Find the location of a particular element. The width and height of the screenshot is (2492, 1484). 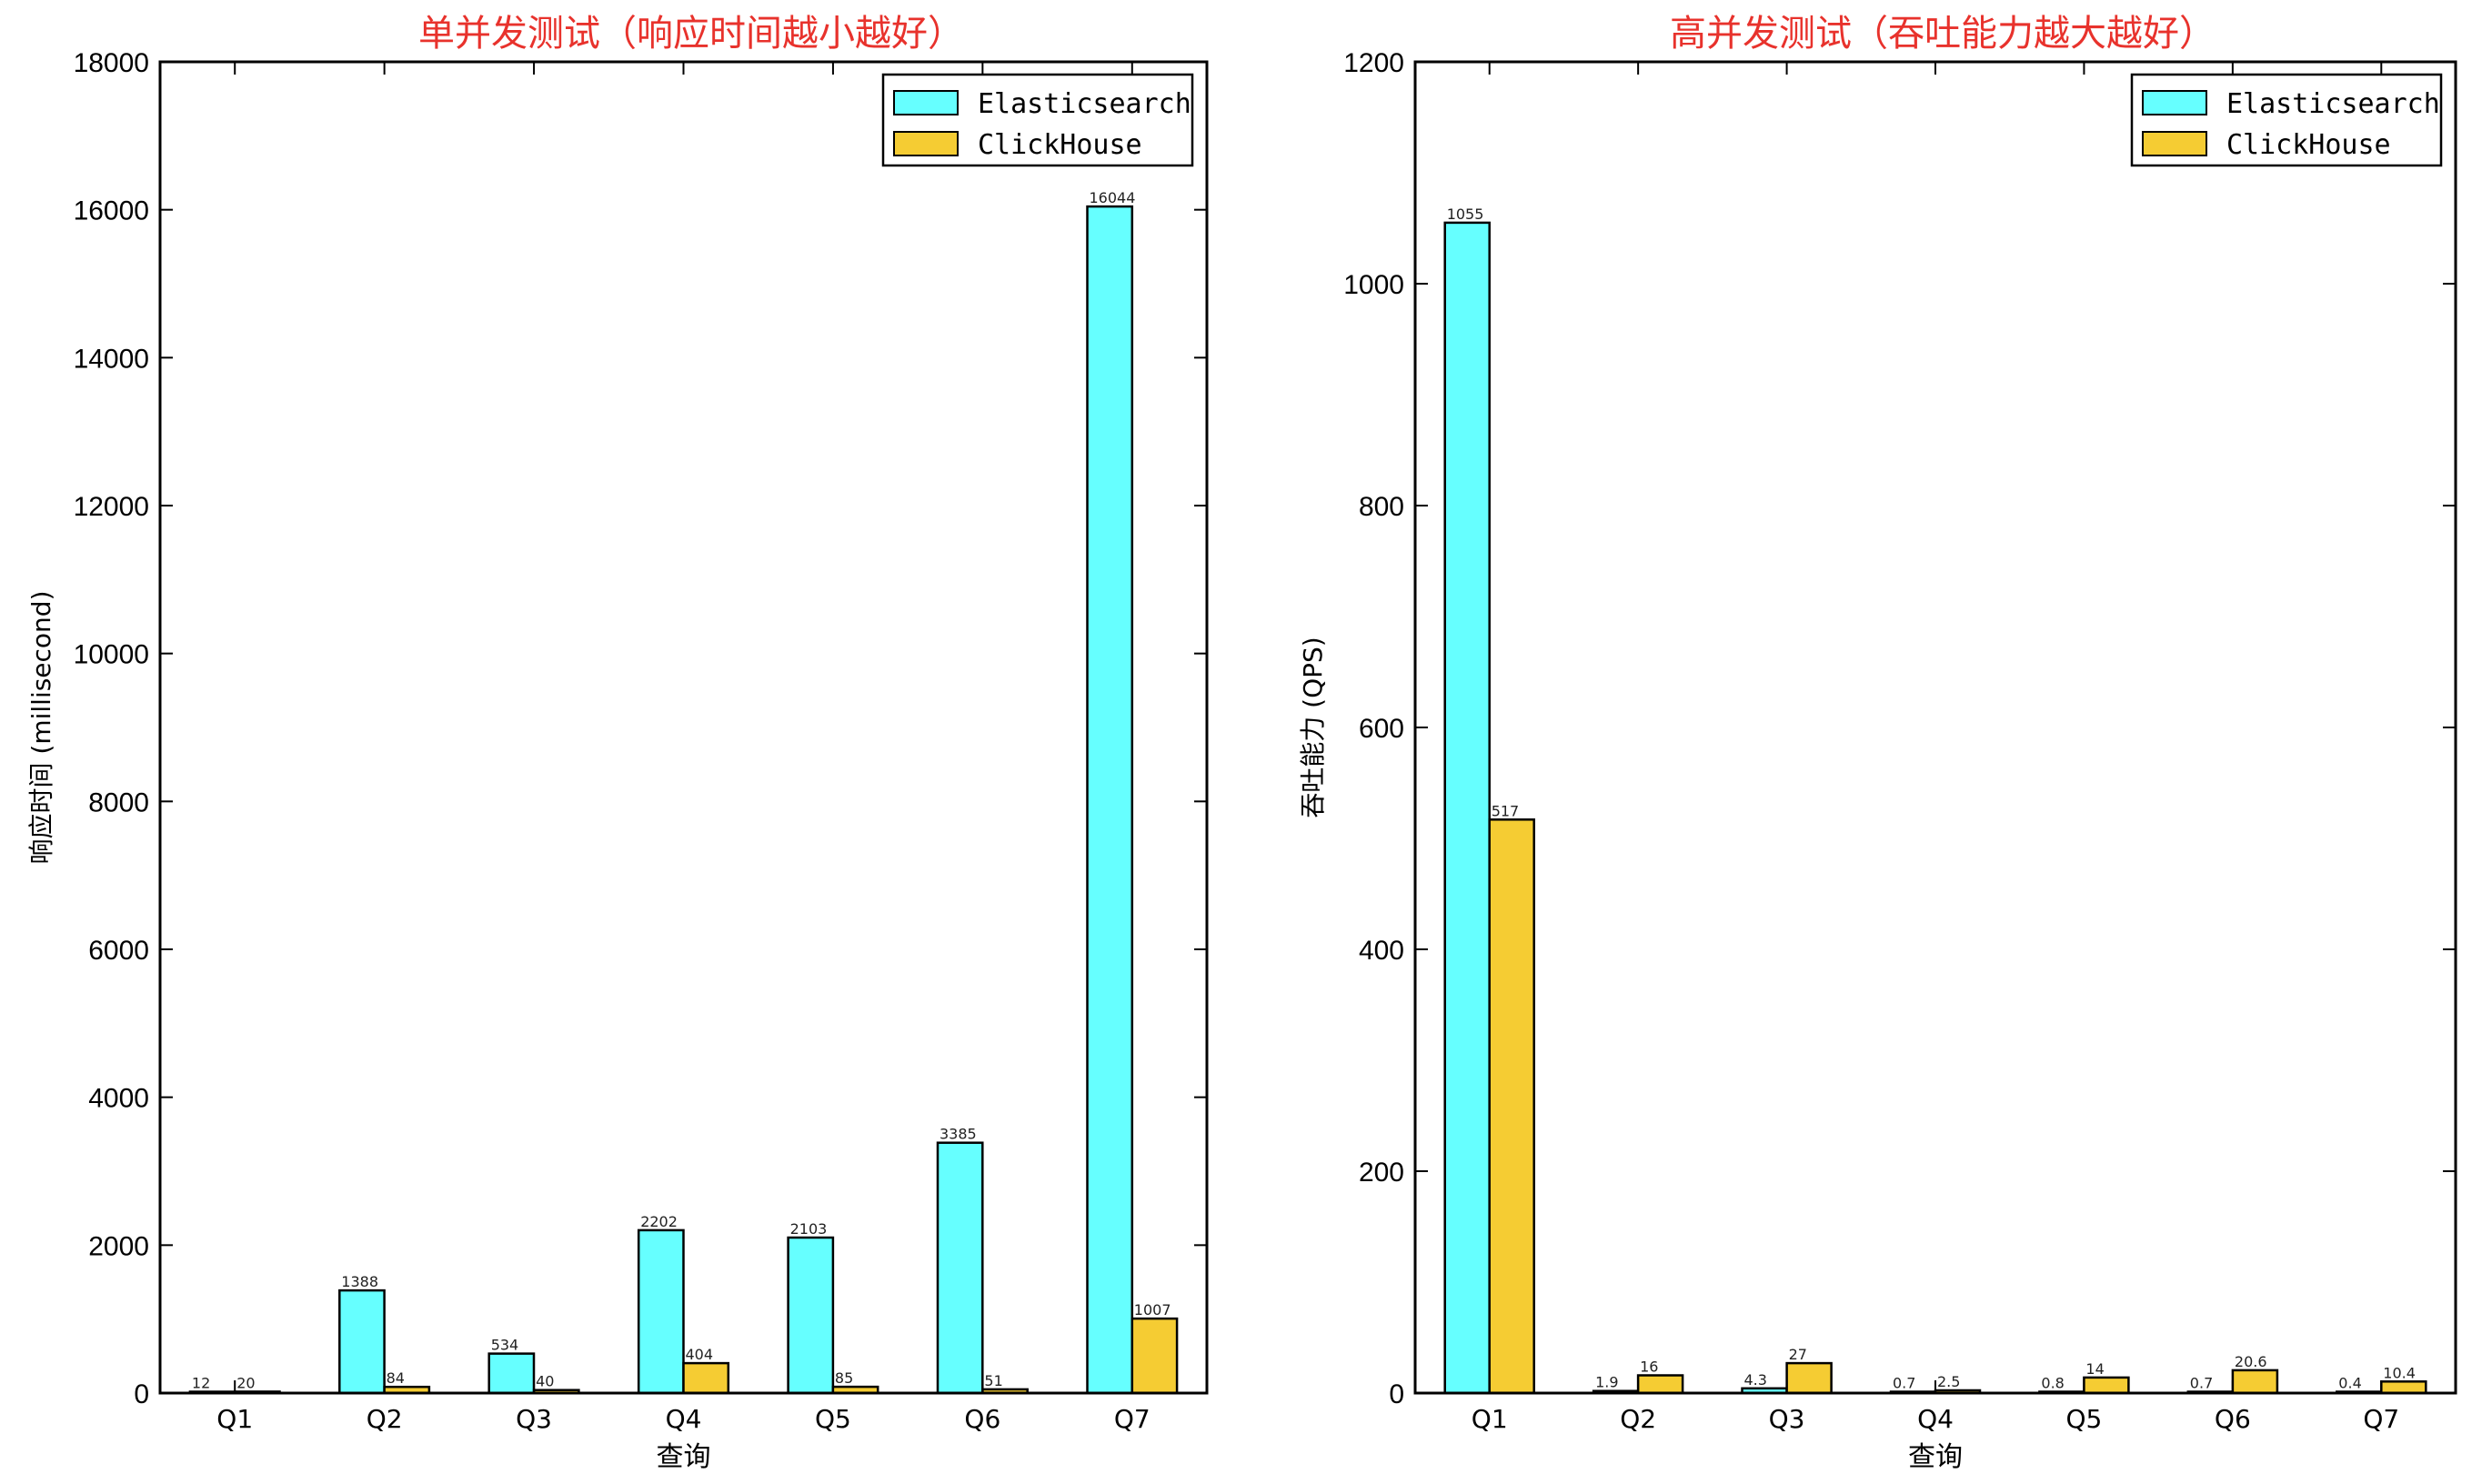

data-label-clickhouse-q2: 84 is located at coordinates (396, 1378).